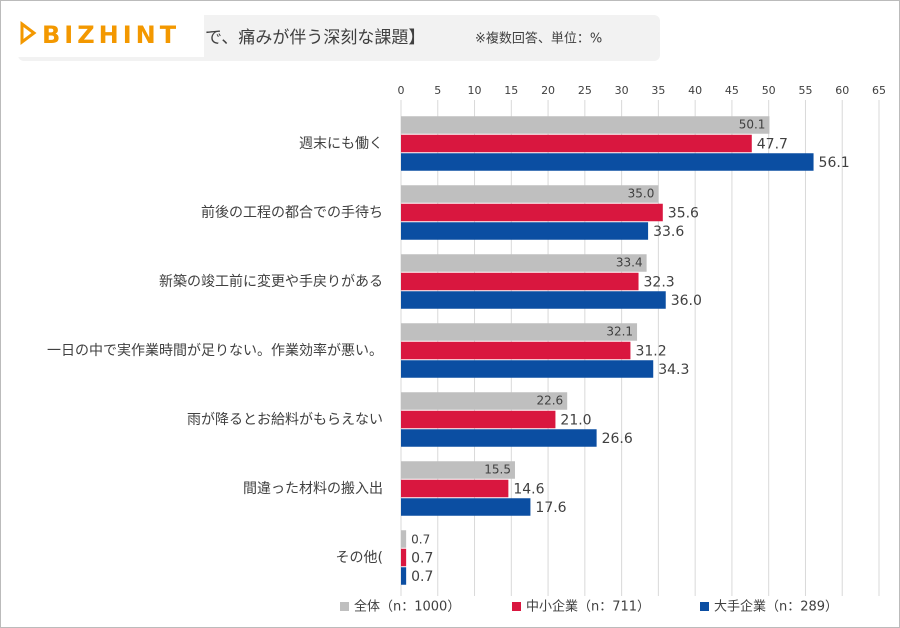  I want to click on value-label: 32.3, so click(659, 283).